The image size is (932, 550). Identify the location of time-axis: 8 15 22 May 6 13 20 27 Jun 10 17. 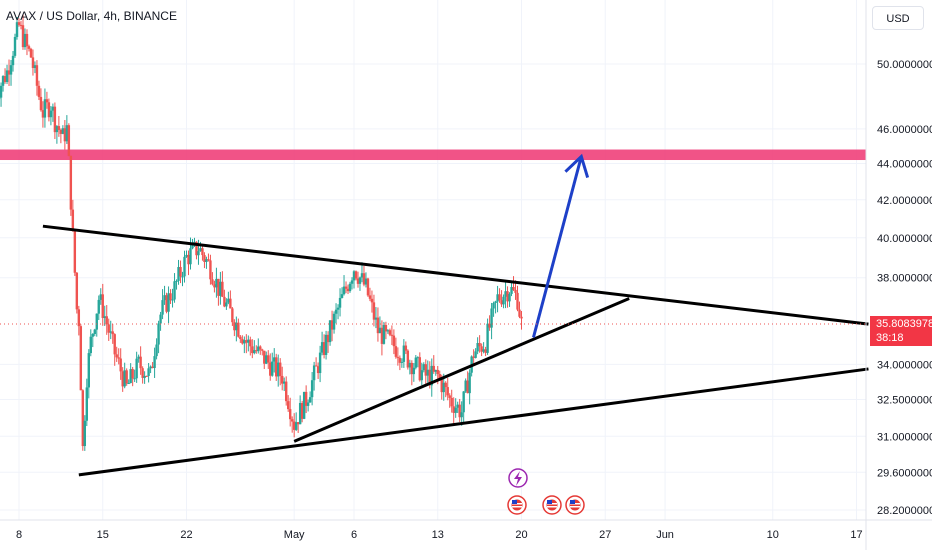
(439, 535).